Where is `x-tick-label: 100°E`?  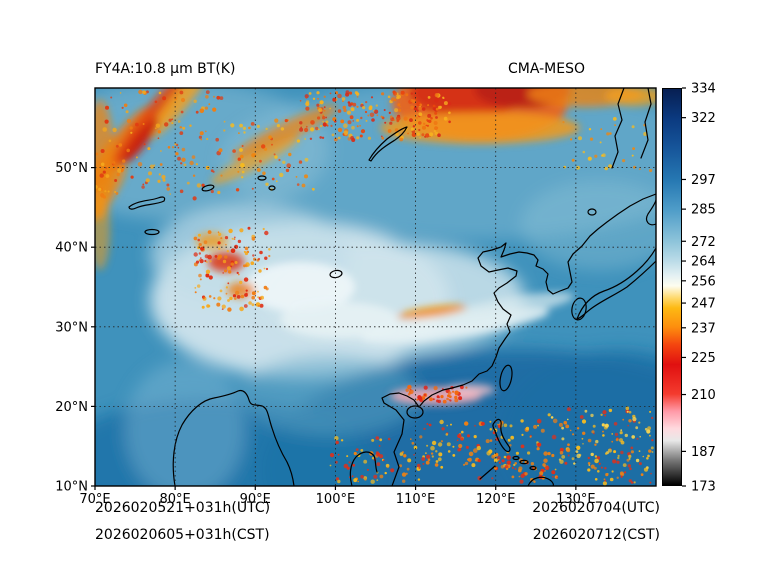 x-tick-label: 100°E is located at coordinates (336, 499).